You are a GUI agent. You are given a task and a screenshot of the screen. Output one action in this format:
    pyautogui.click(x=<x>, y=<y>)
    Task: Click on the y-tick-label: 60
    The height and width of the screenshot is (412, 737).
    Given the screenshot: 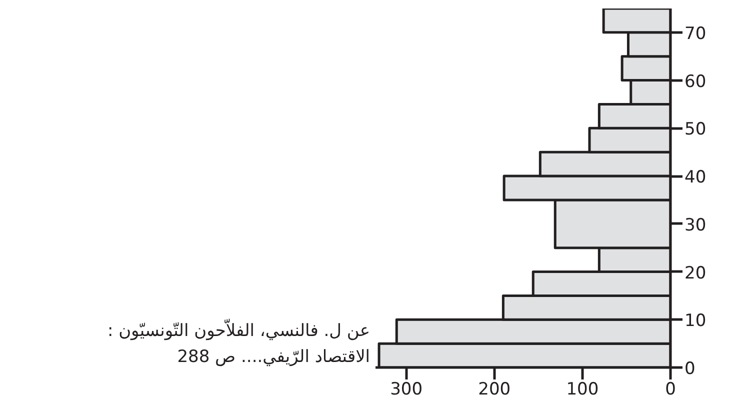 What is the action you would take?
    pyautogui.click(x=695, y=82)
    